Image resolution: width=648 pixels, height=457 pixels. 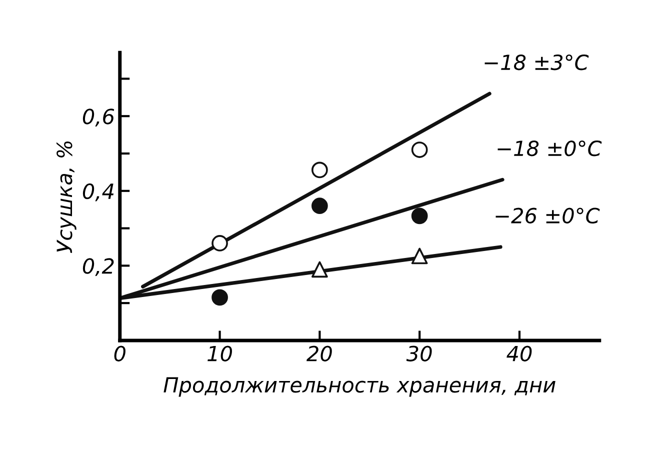 What do you see at coordinates (220, 354) in the screenshot?
I see `x-tick-label: 10` at bounding box center [220, 354].